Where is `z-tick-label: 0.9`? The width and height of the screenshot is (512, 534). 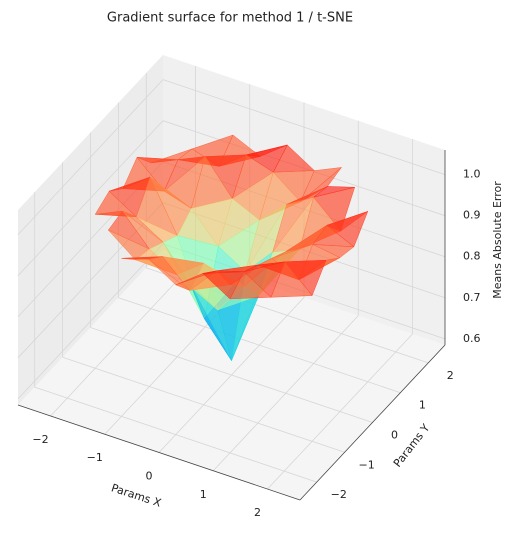 z-tick-label: 0.9 is located at coordinates (472, 215).